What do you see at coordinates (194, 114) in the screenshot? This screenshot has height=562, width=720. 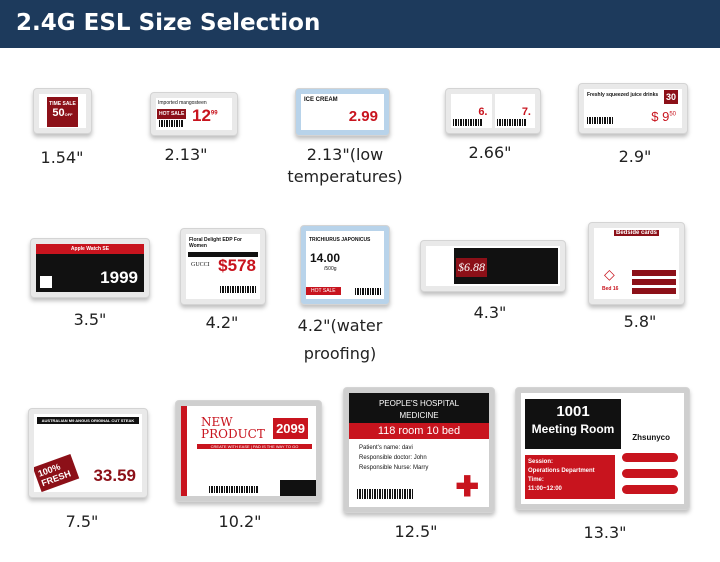 I see `esl-2-13: Imported mangosteen HOT SALE 1299` at bounding box center [194, 114].